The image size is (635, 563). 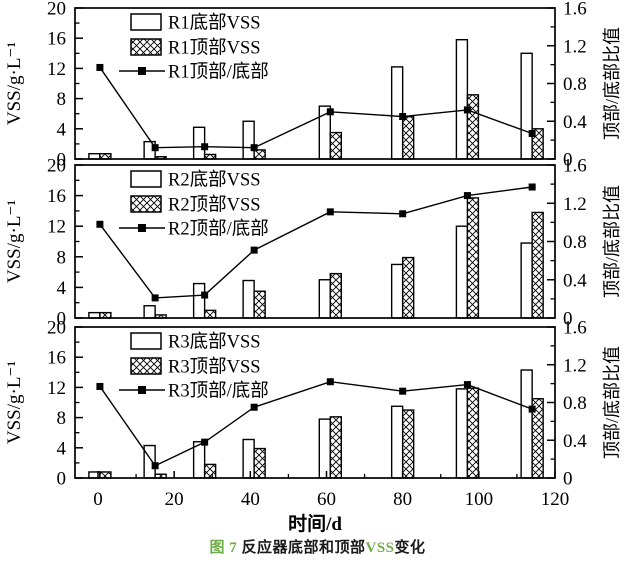 I want to click on y-right-tick-label: 0.8, so click(x=575, y=242).